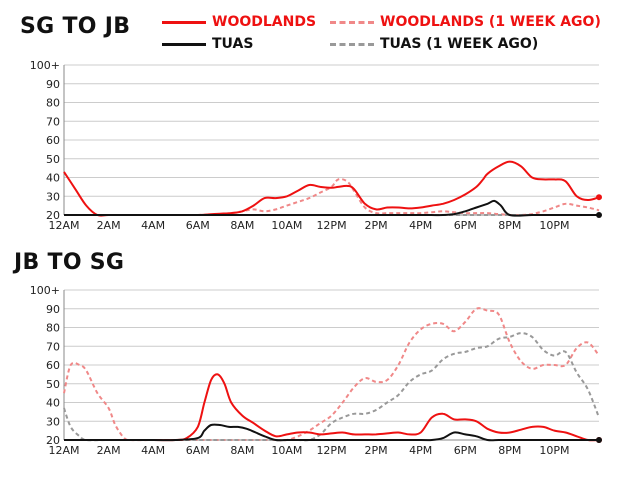  Describe the element at coordinates (332, 197) in the screenshot. I see `series-line-woodlands-1-week-ago` at that location.